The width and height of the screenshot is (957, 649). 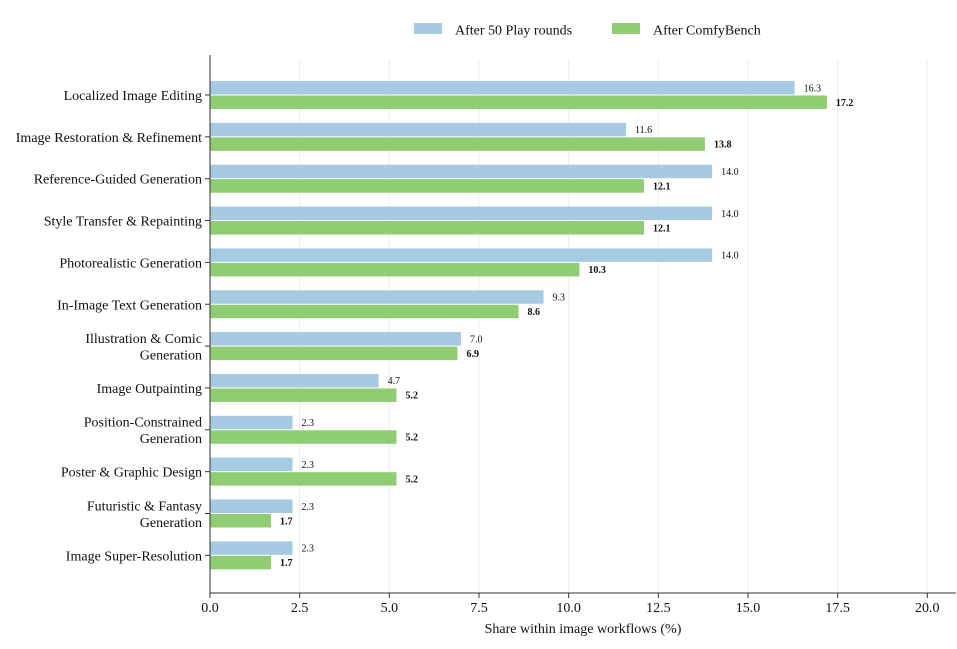 What do you see at coordinates (723, 145) in the screenshot?
I see `data-label: 13.8` at bounding box center [723, 145].